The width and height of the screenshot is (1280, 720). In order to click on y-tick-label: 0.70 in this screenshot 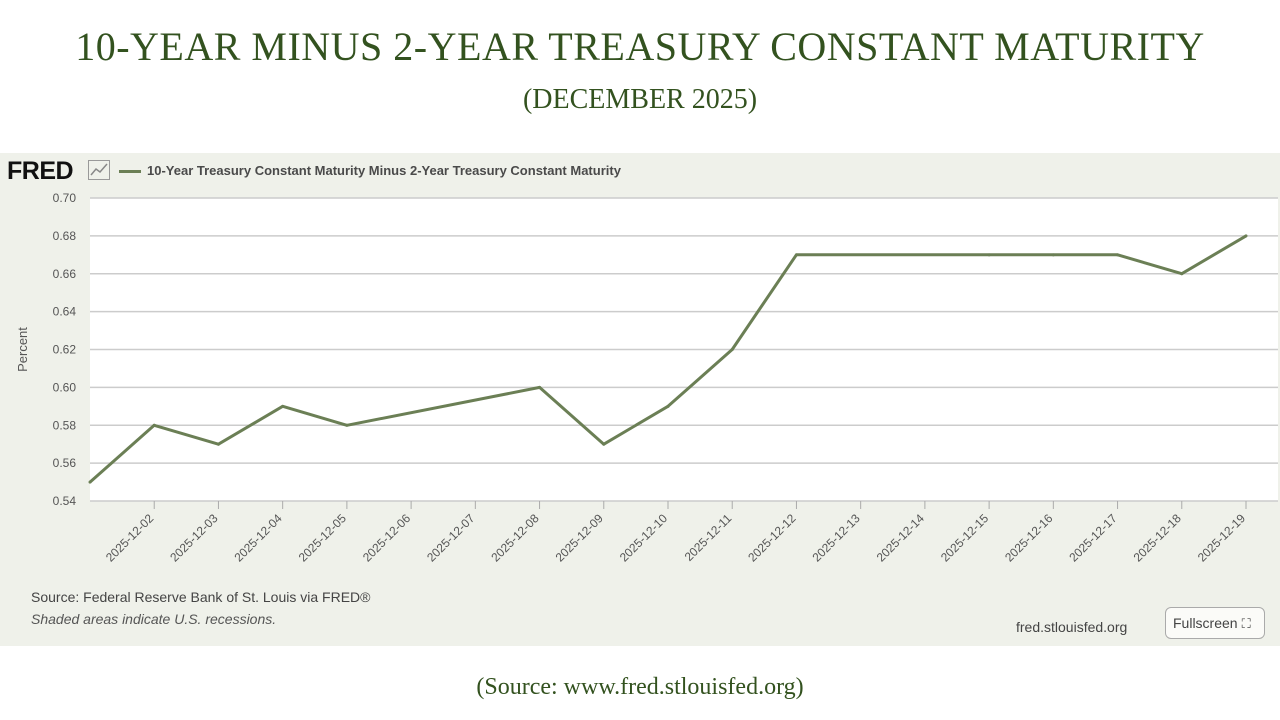, I will do `click(65, 198)`.